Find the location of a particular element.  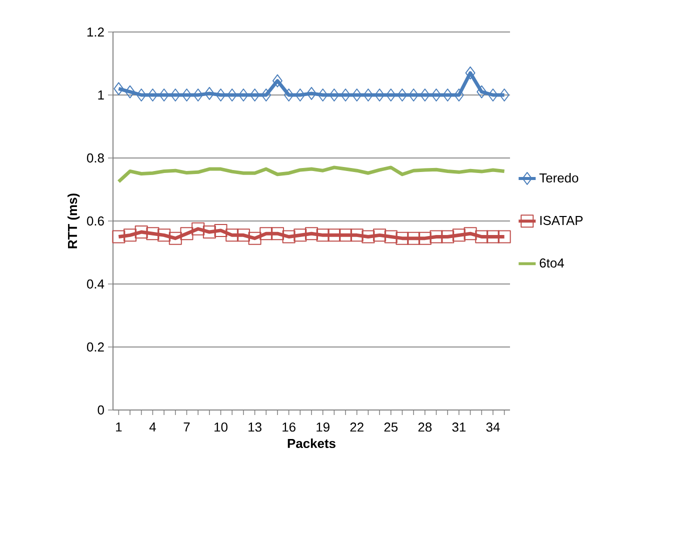

x-tick-label: 10 is located at coordinates (221, 427).